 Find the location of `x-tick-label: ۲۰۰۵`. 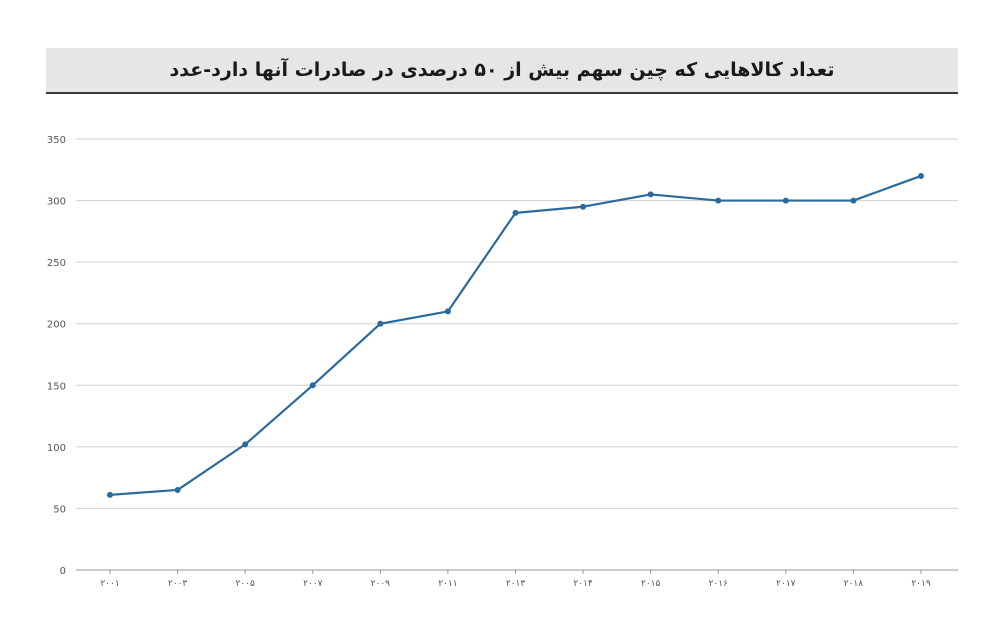

x-tick-label: ۲۰۰۵ is located at coordinates (245, 584).